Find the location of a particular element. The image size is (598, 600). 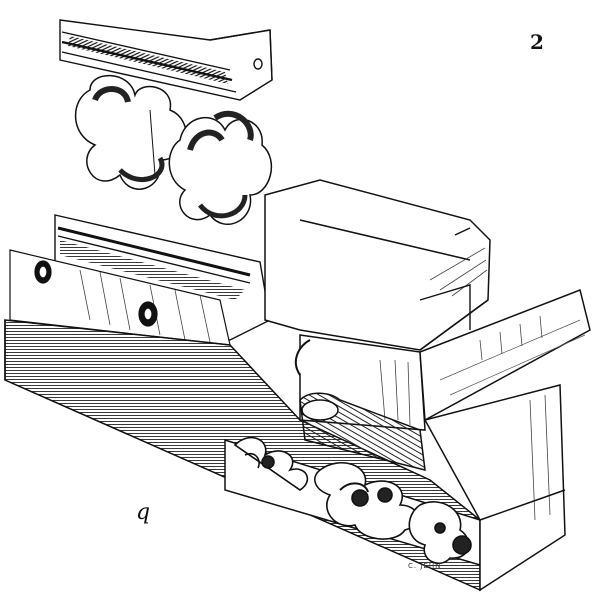

plinth-foot is located at coordinates (445, 307).